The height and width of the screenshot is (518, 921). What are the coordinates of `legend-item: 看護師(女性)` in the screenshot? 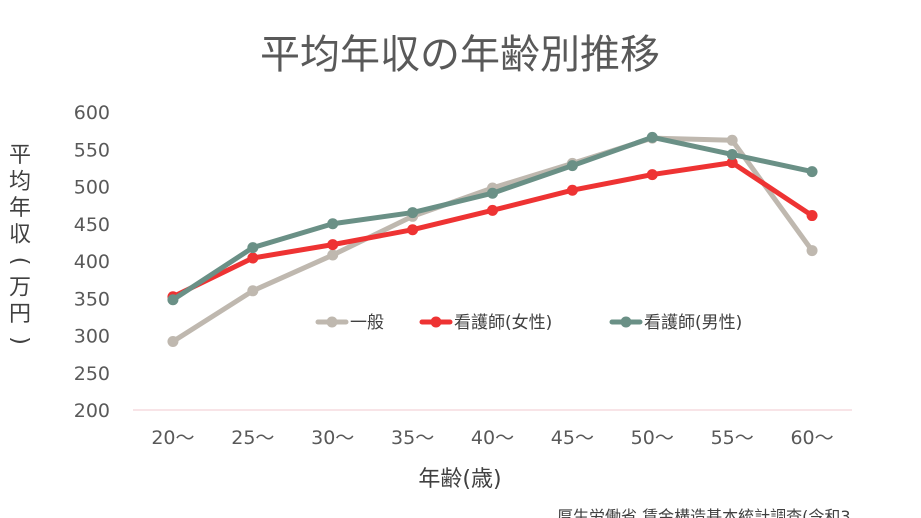 It's located at (485, 323).